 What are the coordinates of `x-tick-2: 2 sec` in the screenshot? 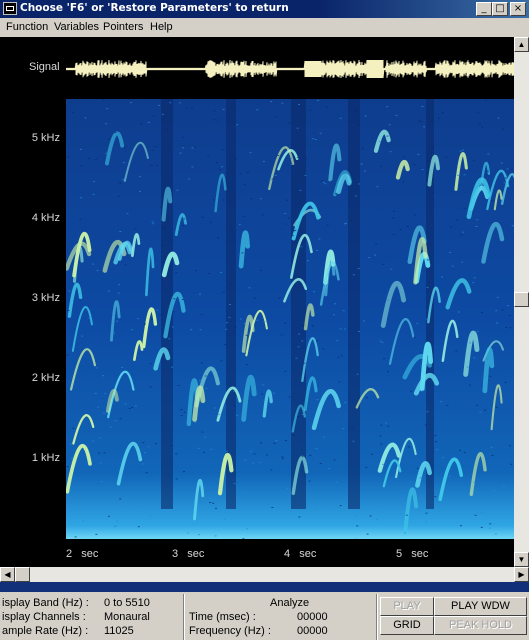 It's located at (82, 554).